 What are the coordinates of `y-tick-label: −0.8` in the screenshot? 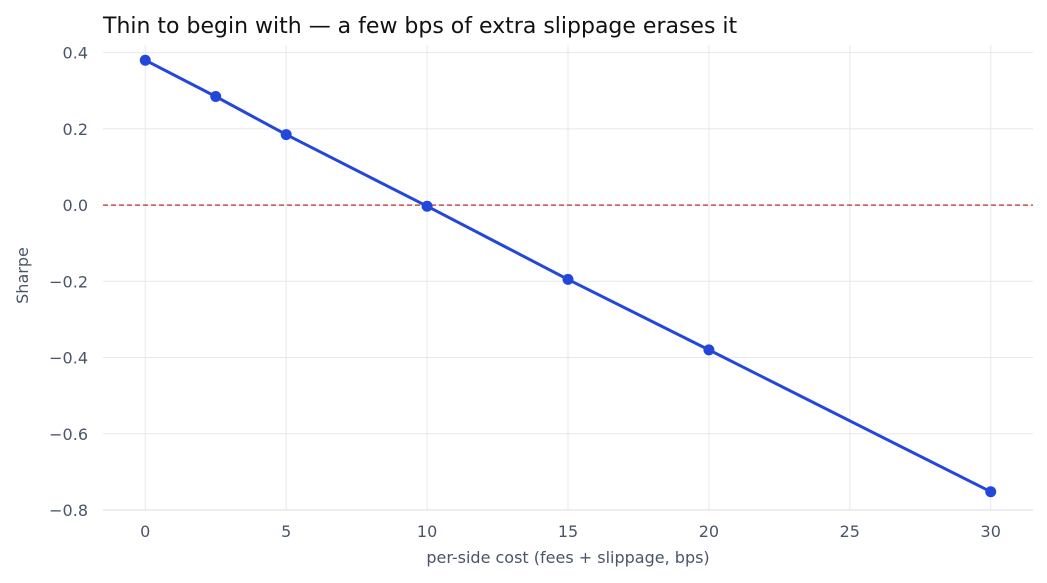 It's located at (68, 510).